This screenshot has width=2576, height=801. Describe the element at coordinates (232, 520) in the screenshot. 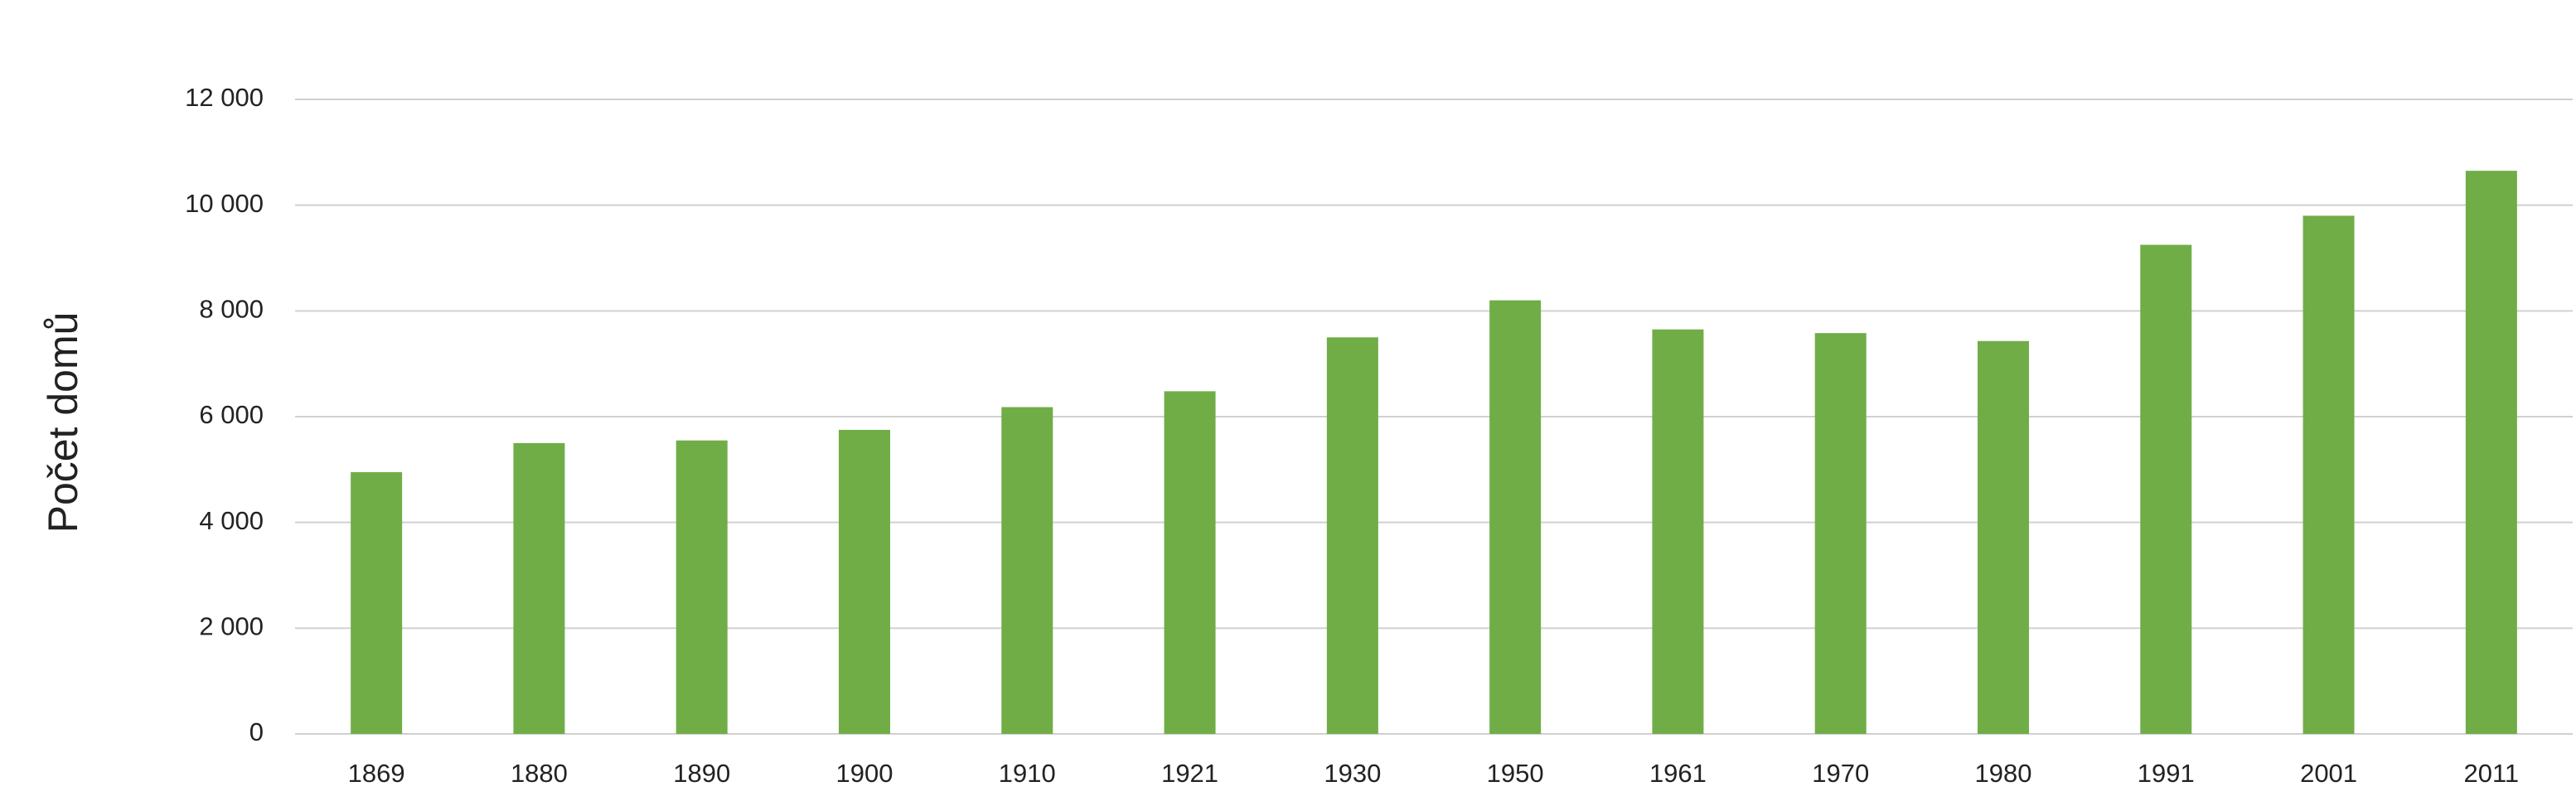

I see `y-tick-label: 4 000` at that location.